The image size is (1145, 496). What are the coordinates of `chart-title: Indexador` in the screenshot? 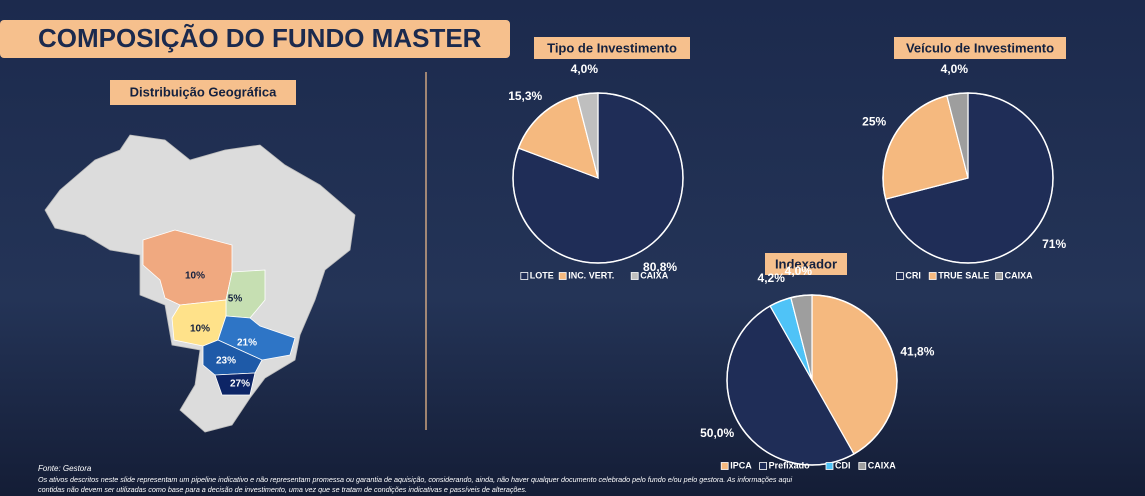 It's located at (806, 263).